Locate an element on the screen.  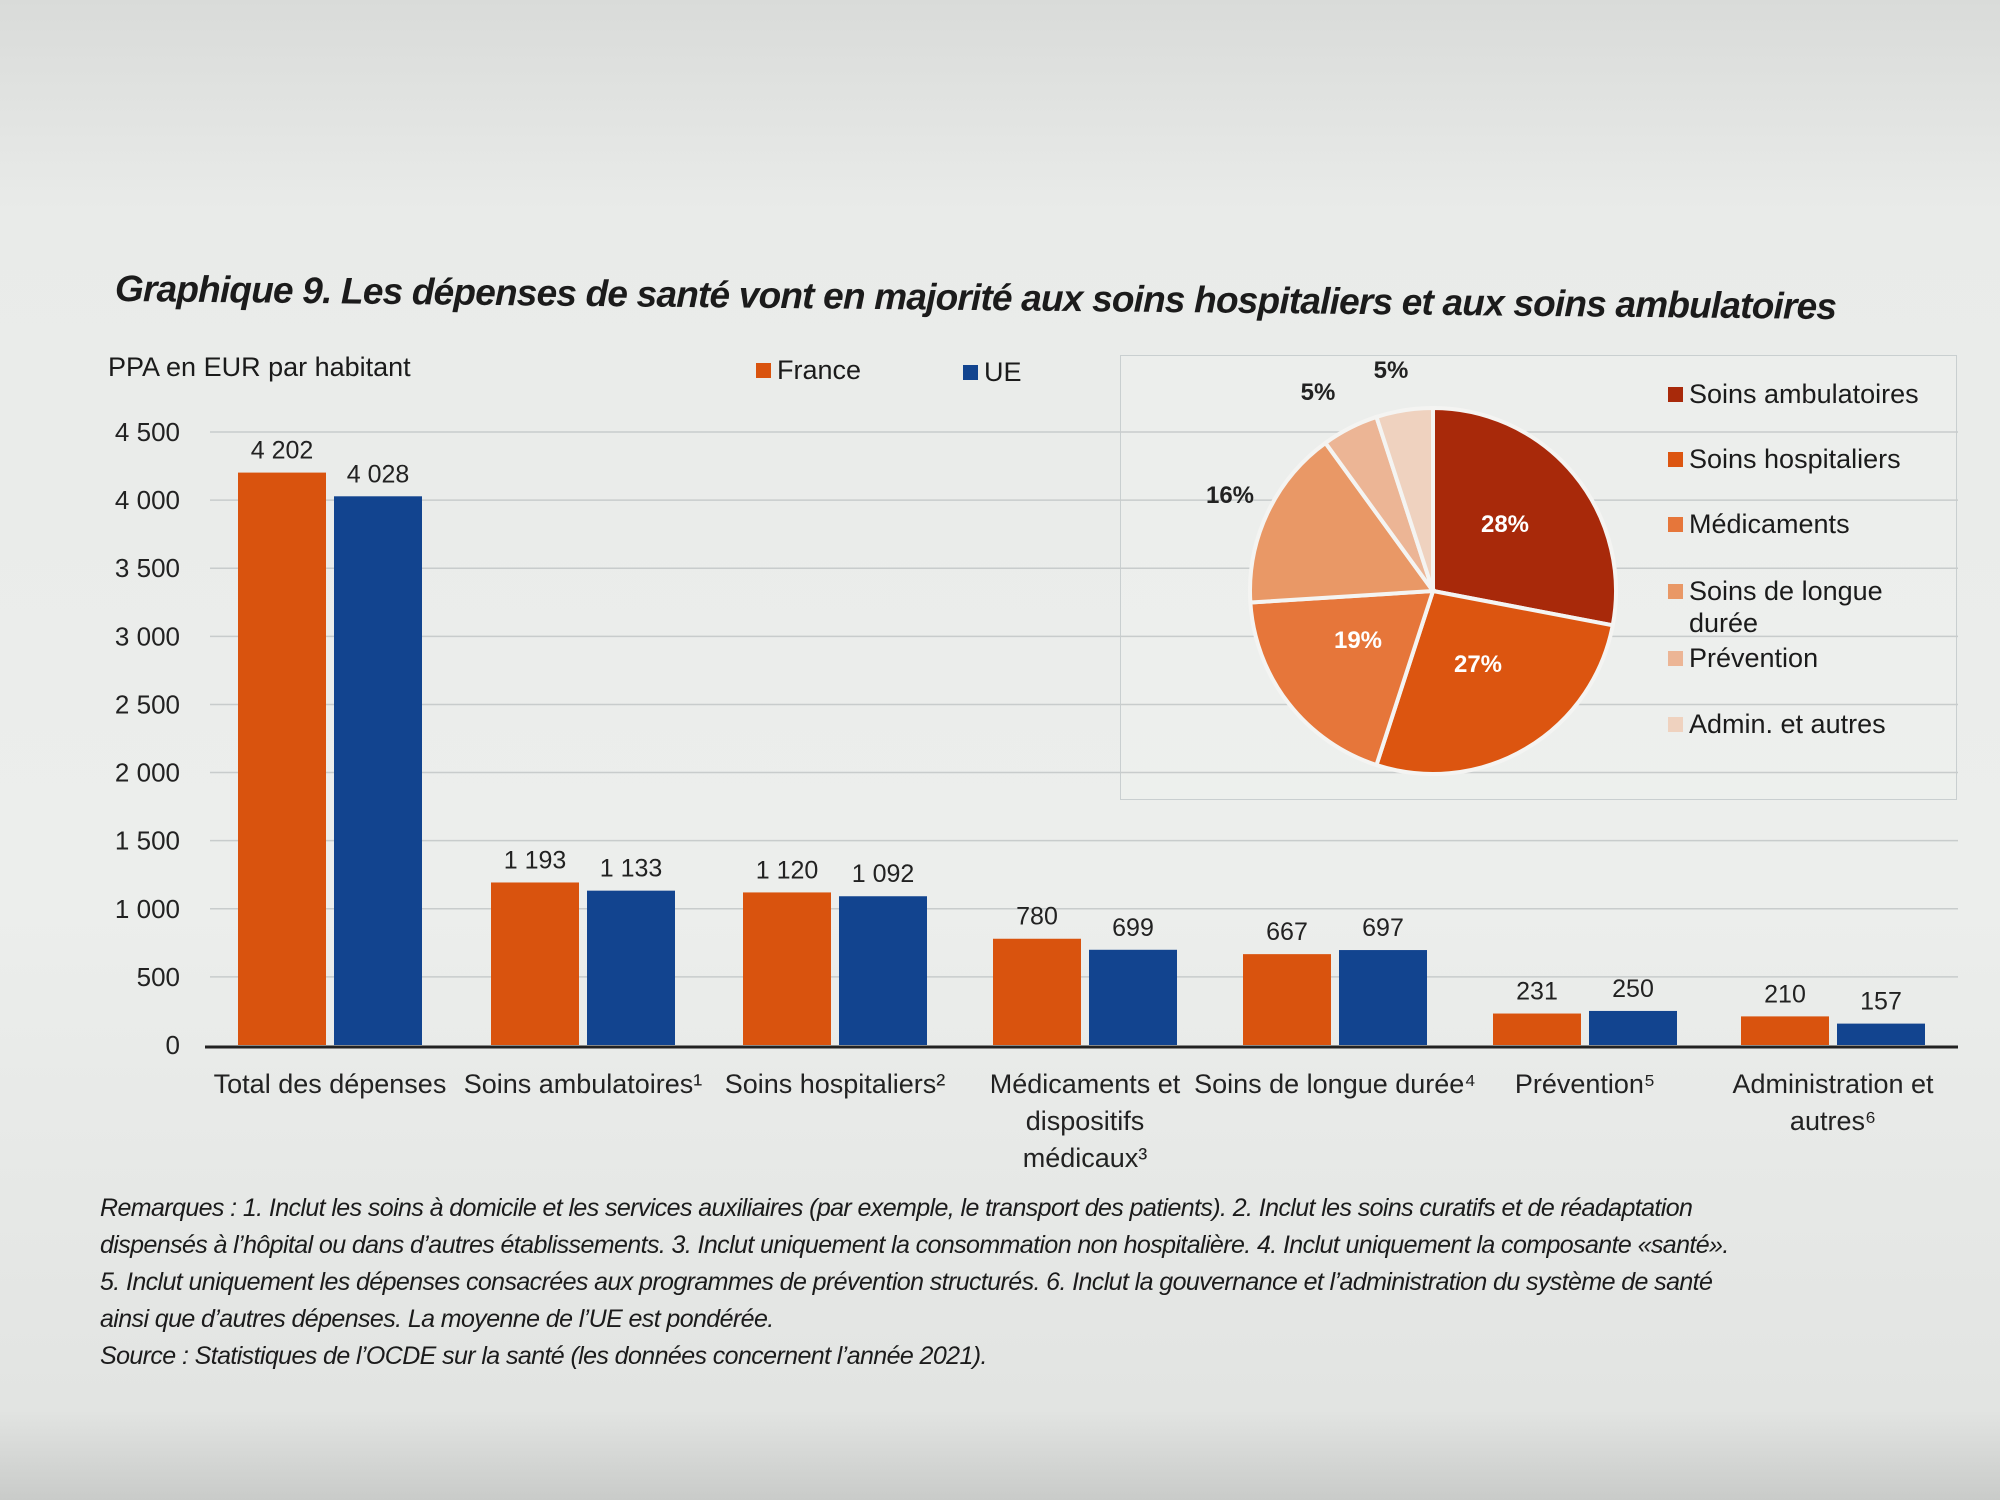
pie-legend-label: Soins ambulatoires is located at coordinates (1804, 394).